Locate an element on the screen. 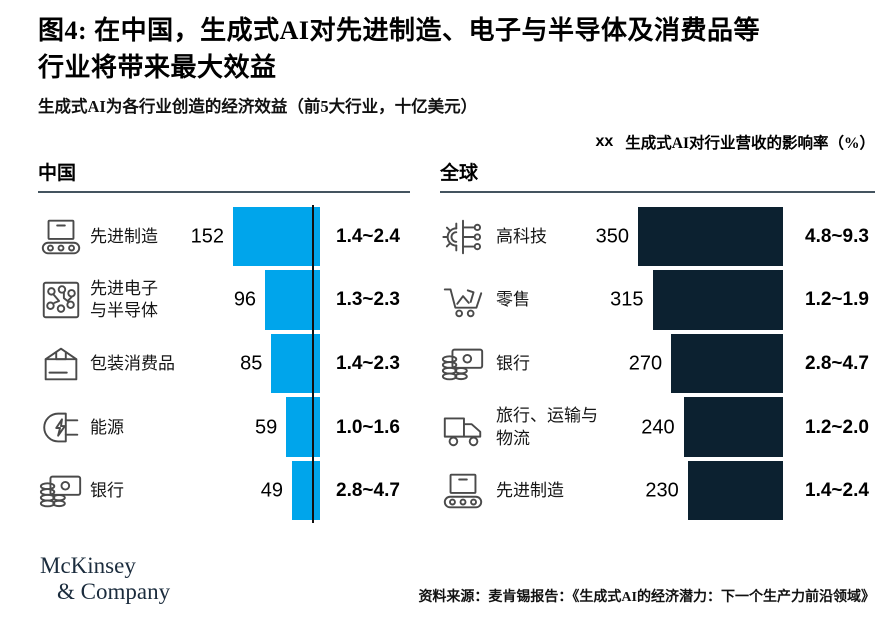 The width and height of the screenshot is (889, 622). circuit-icon is located at coordinates (64, 300).